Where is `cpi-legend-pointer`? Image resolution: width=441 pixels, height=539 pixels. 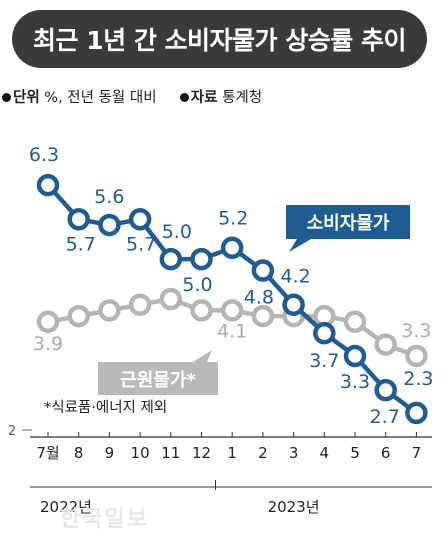 cpi-legend-pointer is located at coordinates (300, 245).